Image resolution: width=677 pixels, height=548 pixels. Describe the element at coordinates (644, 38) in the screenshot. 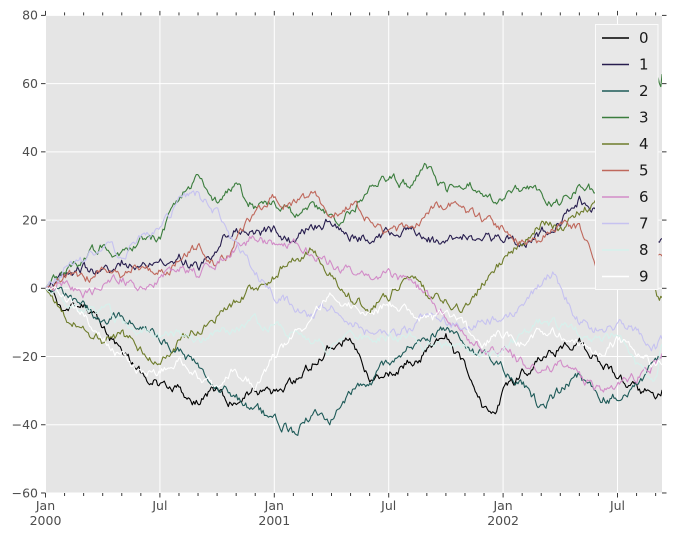

I see `legend-label-0: 0` at that location.